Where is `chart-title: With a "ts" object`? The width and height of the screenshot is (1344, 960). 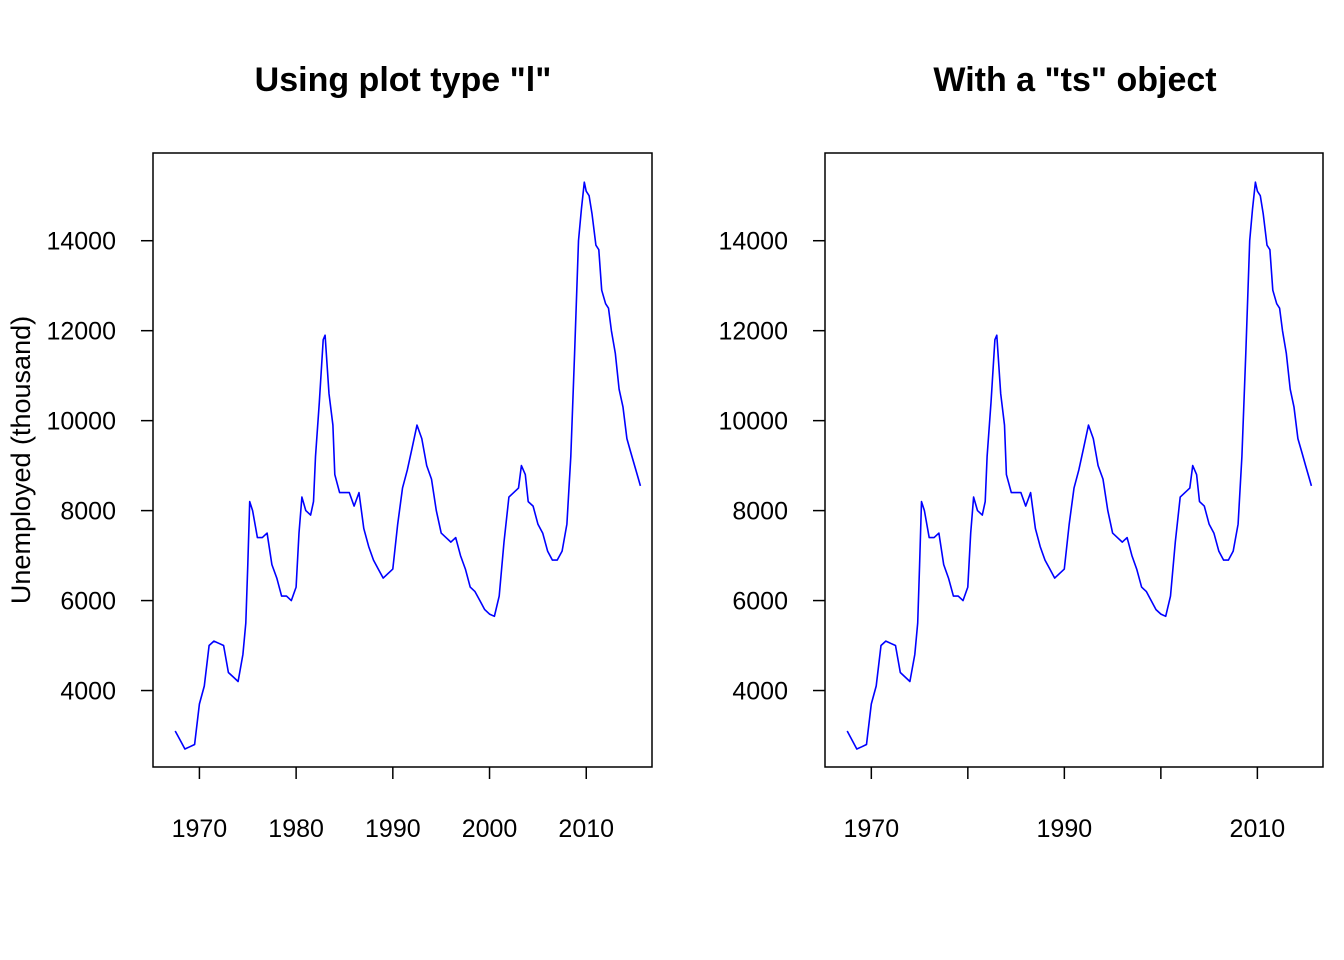 chart-title: With a "ts" object is located at coordinates (1074, 80).